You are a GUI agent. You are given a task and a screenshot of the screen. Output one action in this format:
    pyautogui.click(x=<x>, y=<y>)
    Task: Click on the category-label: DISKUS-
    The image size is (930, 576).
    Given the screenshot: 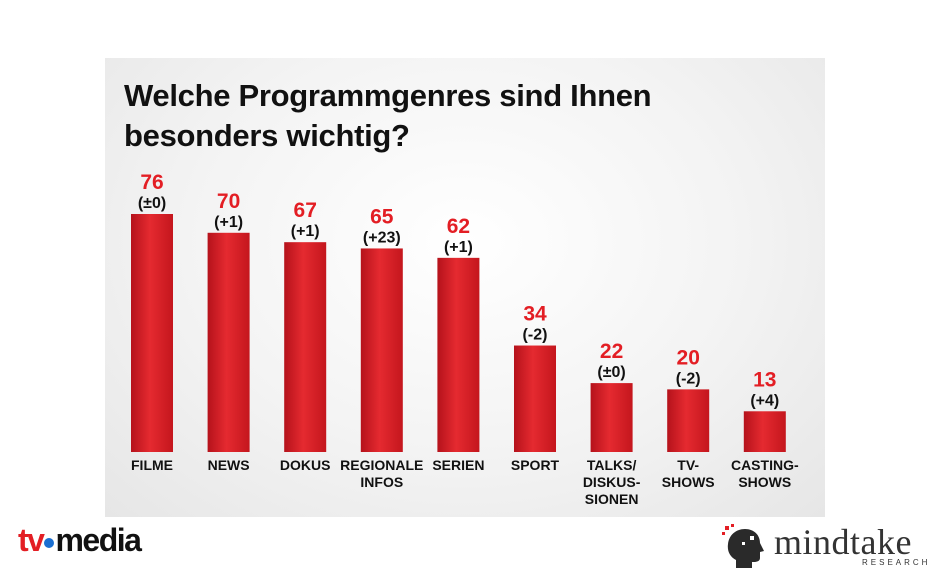 What is the action you would take?
    pyautogui.click(x=612, y=482)
    